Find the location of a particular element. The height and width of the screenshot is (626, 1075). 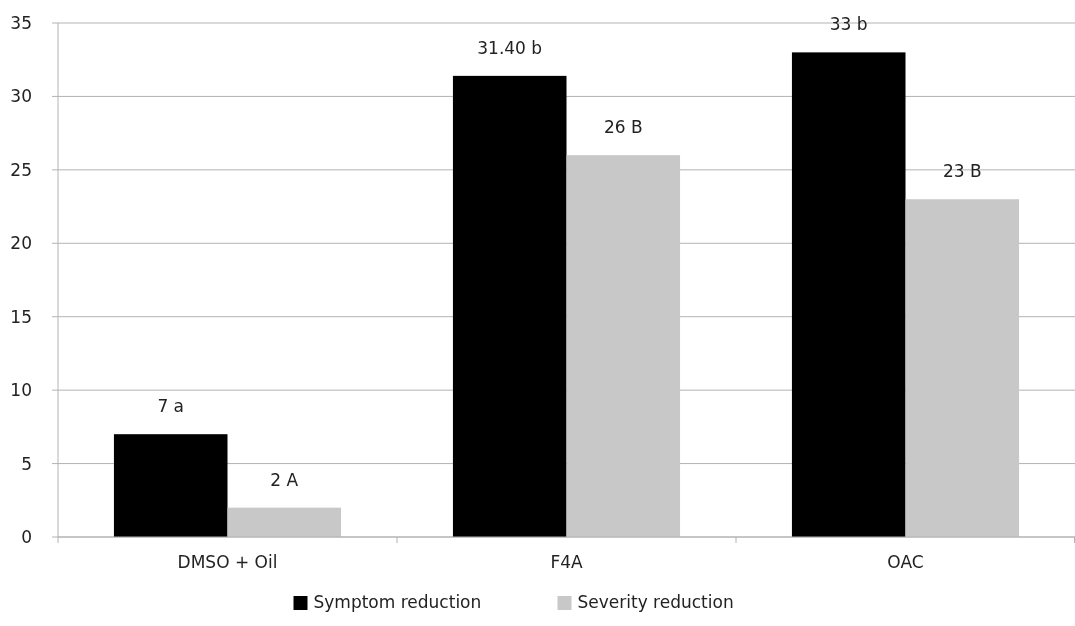

y-tick-label: 5 is located at coordinates (26, 463).